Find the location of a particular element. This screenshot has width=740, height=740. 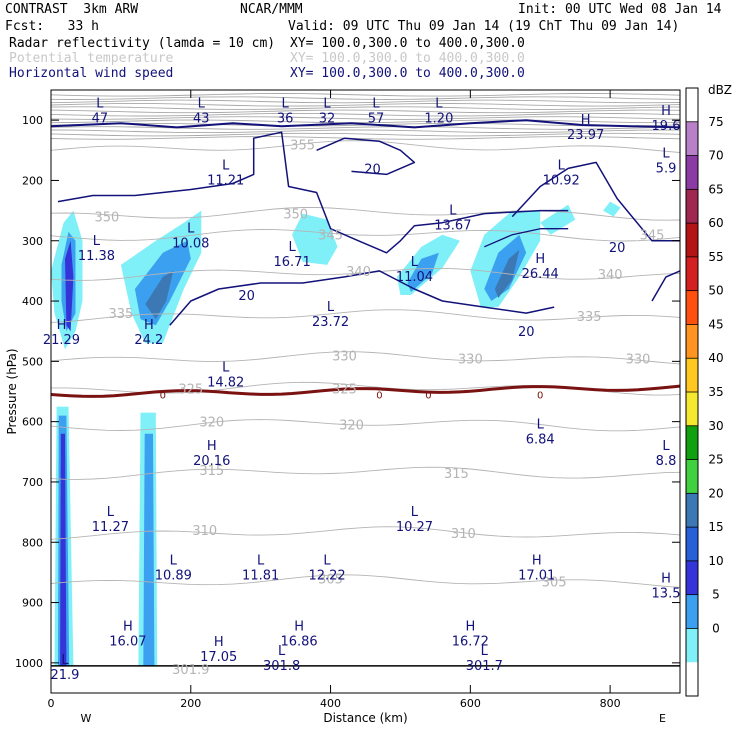

y-tick-label: 800 is located at coordinates (32, 542).